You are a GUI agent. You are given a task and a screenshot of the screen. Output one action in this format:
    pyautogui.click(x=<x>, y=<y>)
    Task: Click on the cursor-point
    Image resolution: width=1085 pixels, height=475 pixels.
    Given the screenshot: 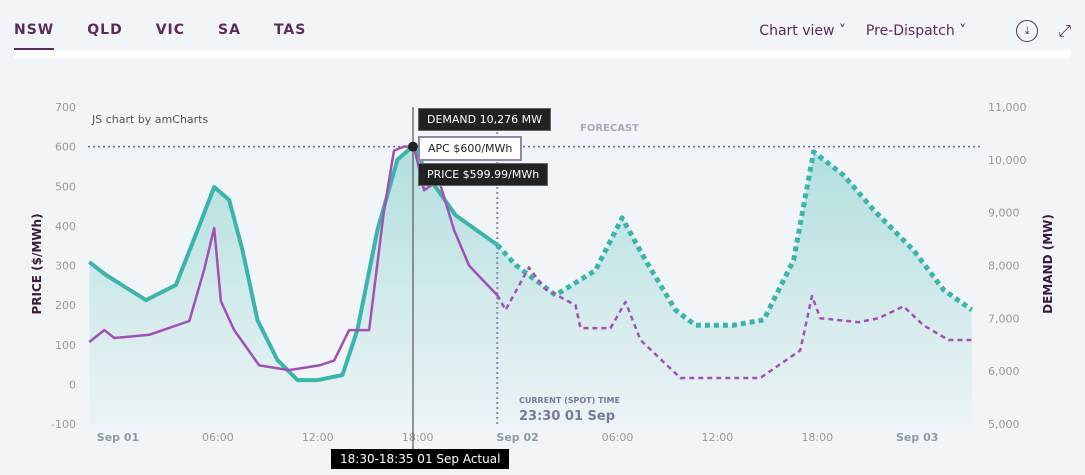 What is the action you would take?
    pyautogui.click(x=413, y=146)
    